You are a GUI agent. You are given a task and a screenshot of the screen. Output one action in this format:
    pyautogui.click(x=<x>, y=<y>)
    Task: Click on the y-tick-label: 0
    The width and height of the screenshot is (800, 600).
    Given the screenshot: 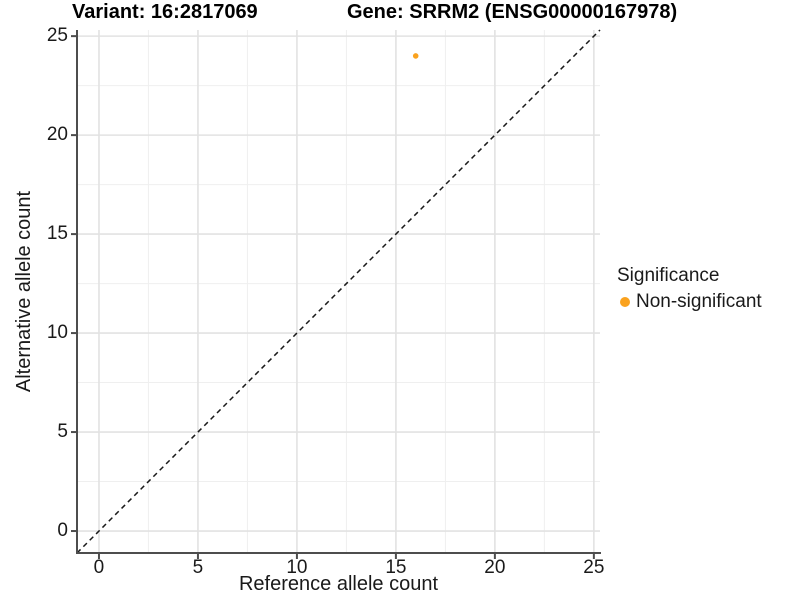 What is the action you would take?
    pyautogui.click(x=62, y=531)
    